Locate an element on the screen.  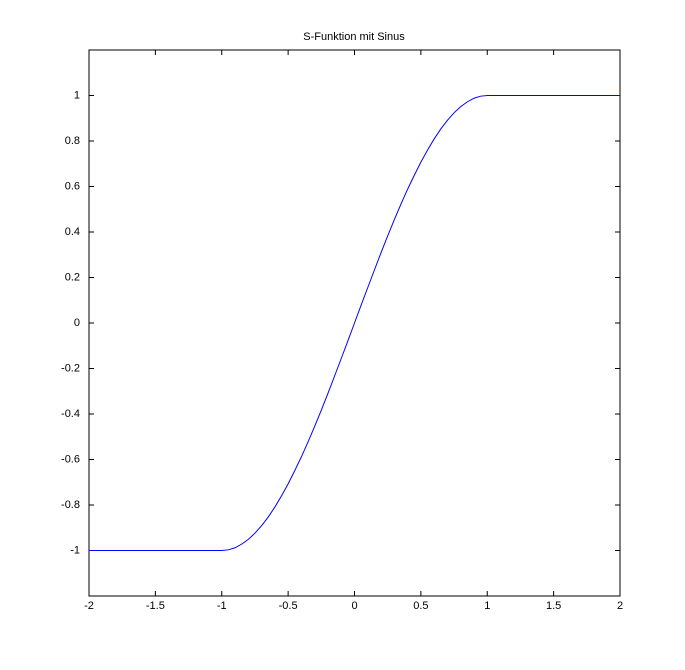
x-tick-label: 0 is located at coordinates (354, 606).